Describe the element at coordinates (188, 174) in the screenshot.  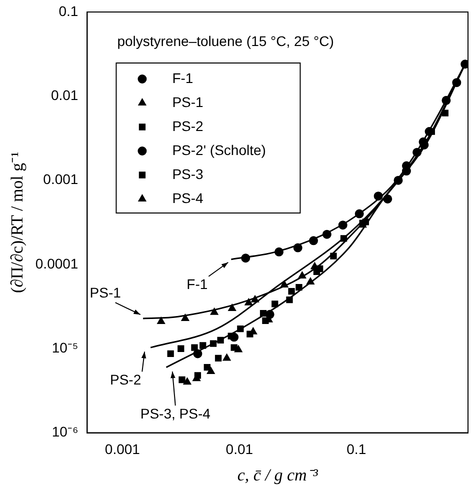
I see `legend-label: PS-3` at that location.